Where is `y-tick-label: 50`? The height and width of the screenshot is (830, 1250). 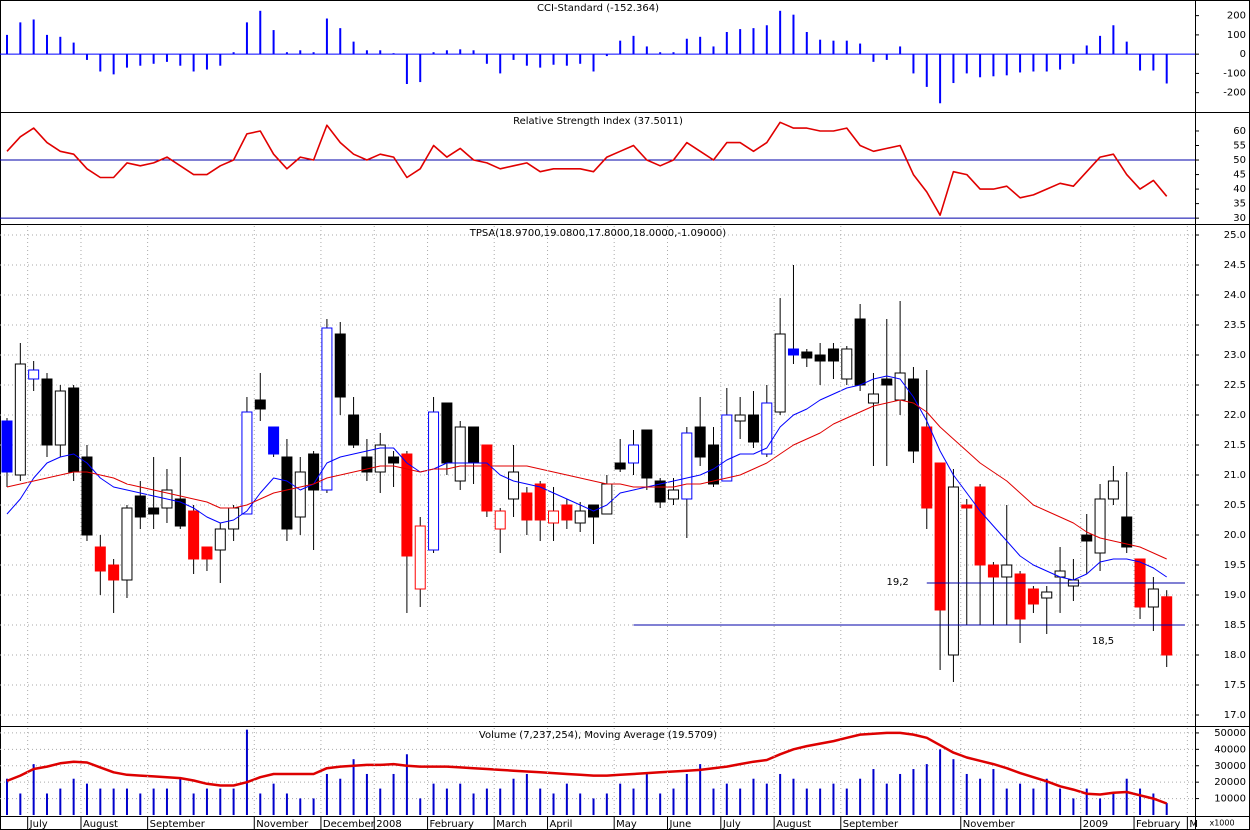 y-tick-label: 50 is located at coordinates (1239, 160).